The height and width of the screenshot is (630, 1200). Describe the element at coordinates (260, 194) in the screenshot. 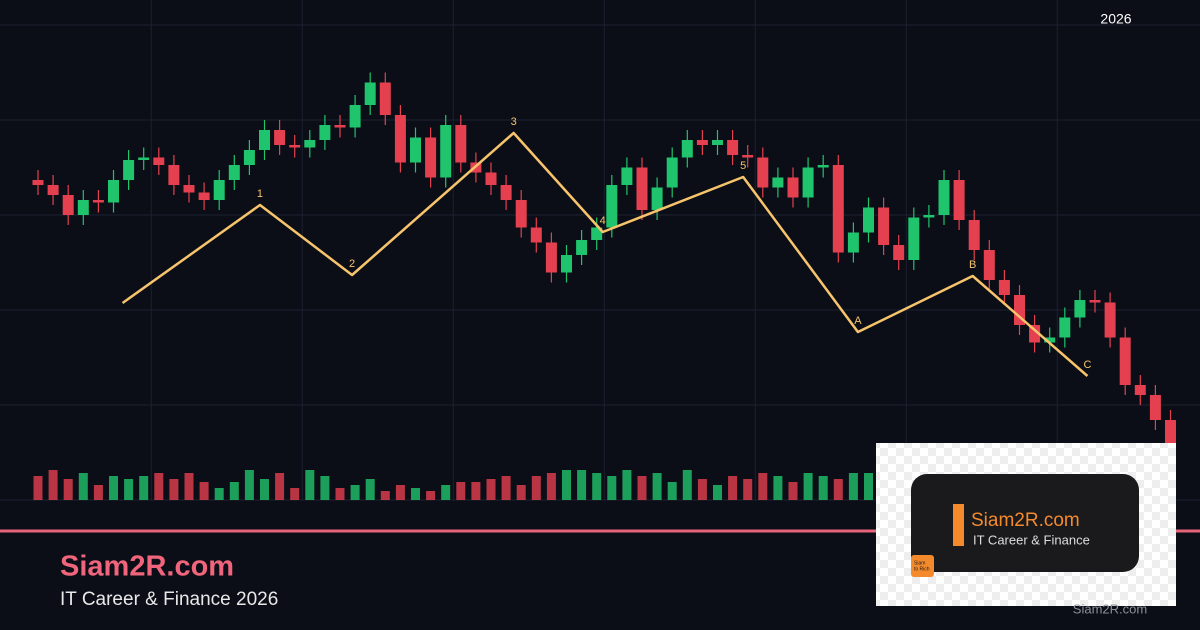

I see `wave-label: 1` at that location.